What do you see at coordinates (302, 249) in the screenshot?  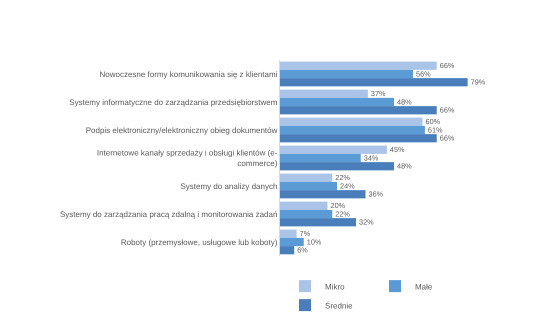 I see `data-label: 6%` at bounding box center [302, 249].